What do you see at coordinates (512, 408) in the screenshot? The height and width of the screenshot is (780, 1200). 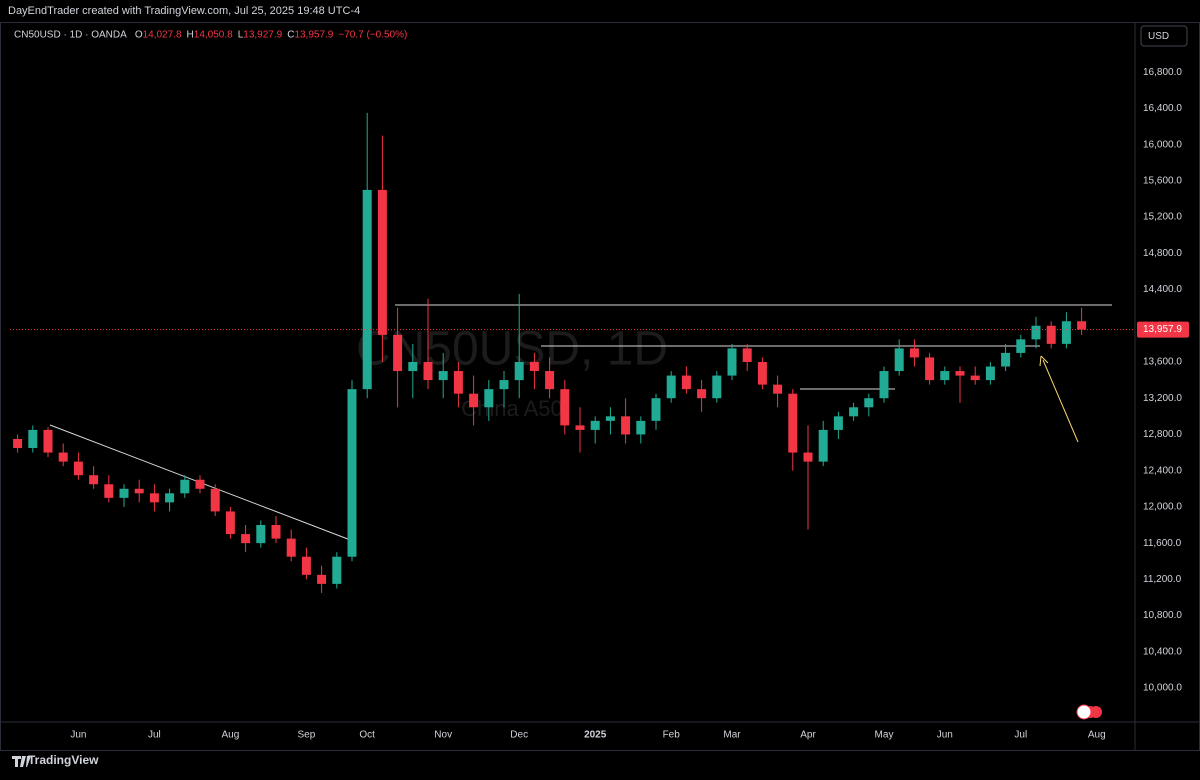 I see `watermark-name: China A50` at bounding box center [512, 408].